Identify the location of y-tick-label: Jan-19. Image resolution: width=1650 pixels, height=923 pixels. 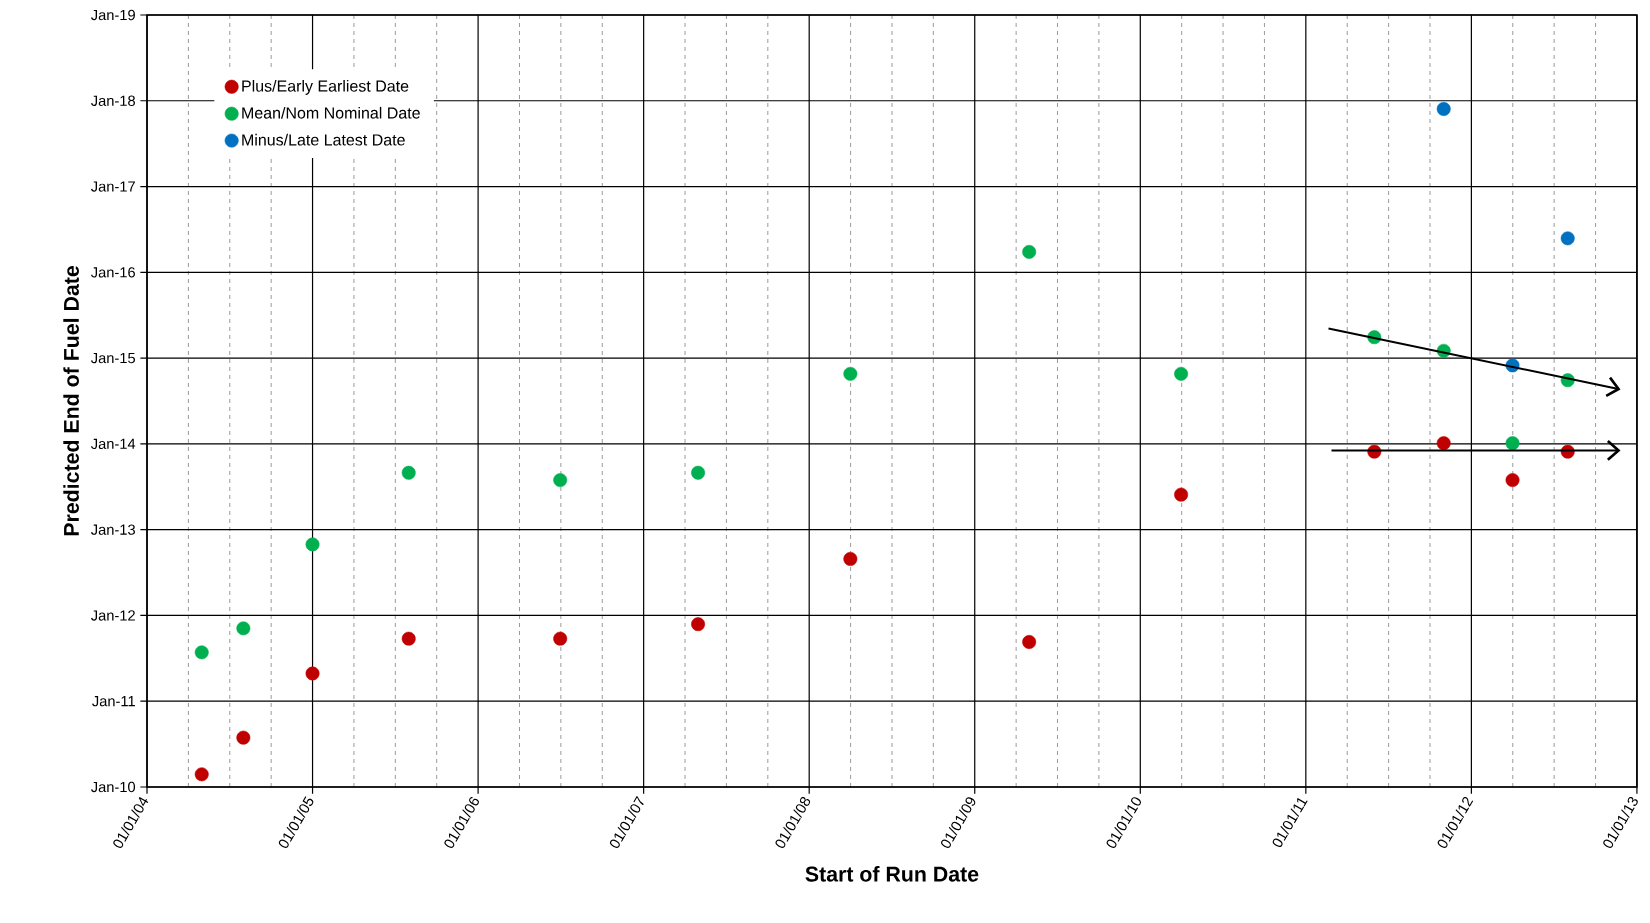
(113, 15).